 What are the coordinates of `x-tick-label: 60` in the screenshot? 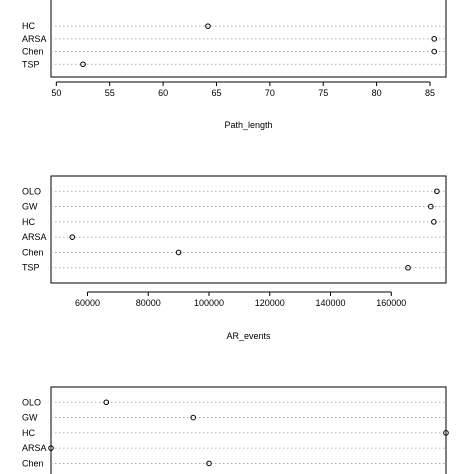 It's located at (163, 93).